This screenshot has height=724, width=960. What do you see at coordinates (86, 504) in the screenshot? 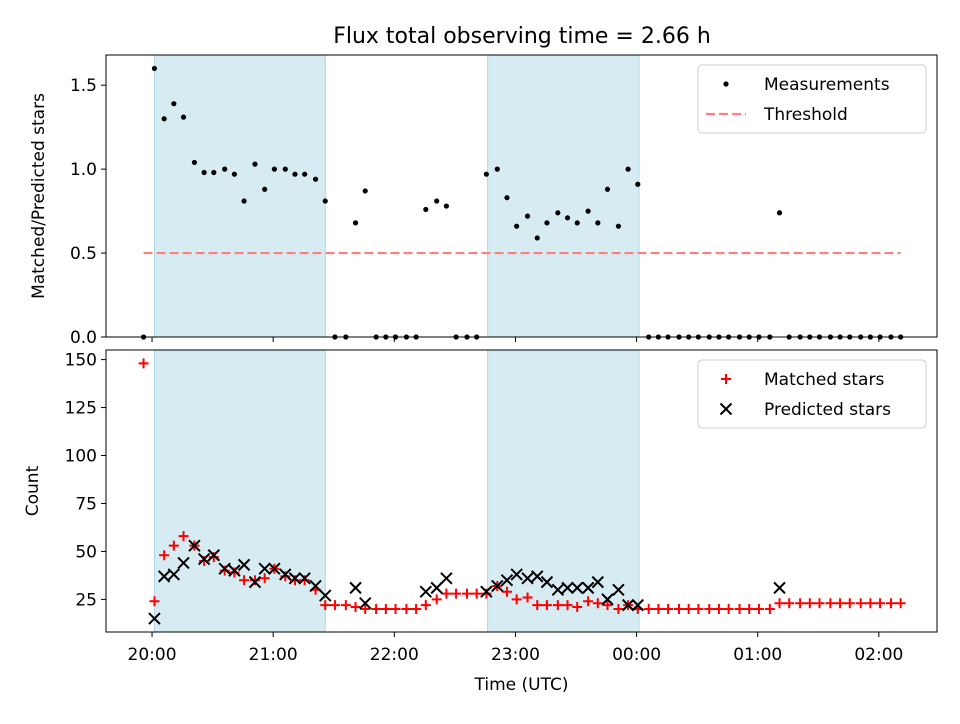
I see `y-tick-label: 75` at bounding box center [86, 504].